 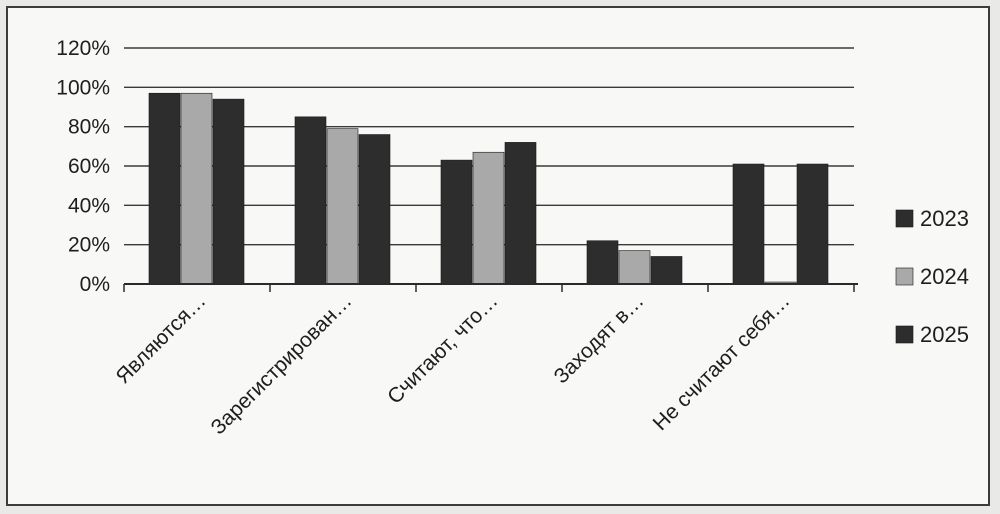 I want to click on y-tick-label: 60%, so click(x=89, y=166).